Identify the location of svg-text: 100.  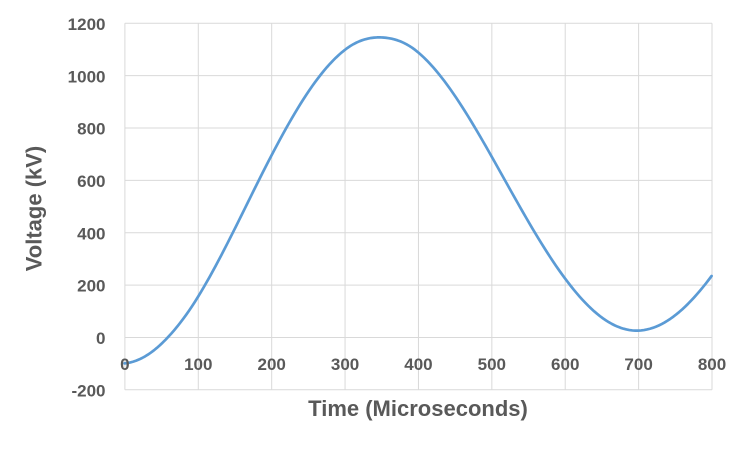
(198, 364).